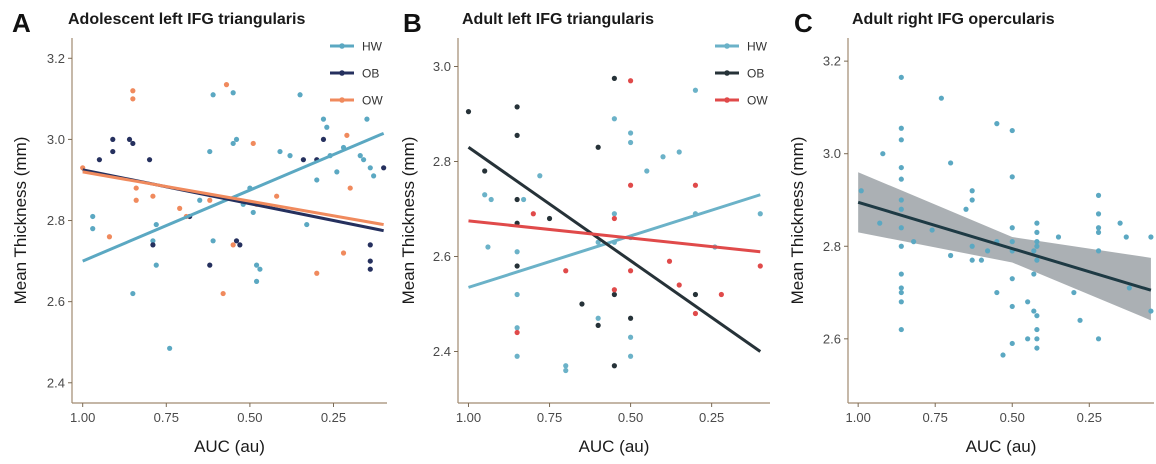  I want to click on panel-letter: C, so click(803, 23).